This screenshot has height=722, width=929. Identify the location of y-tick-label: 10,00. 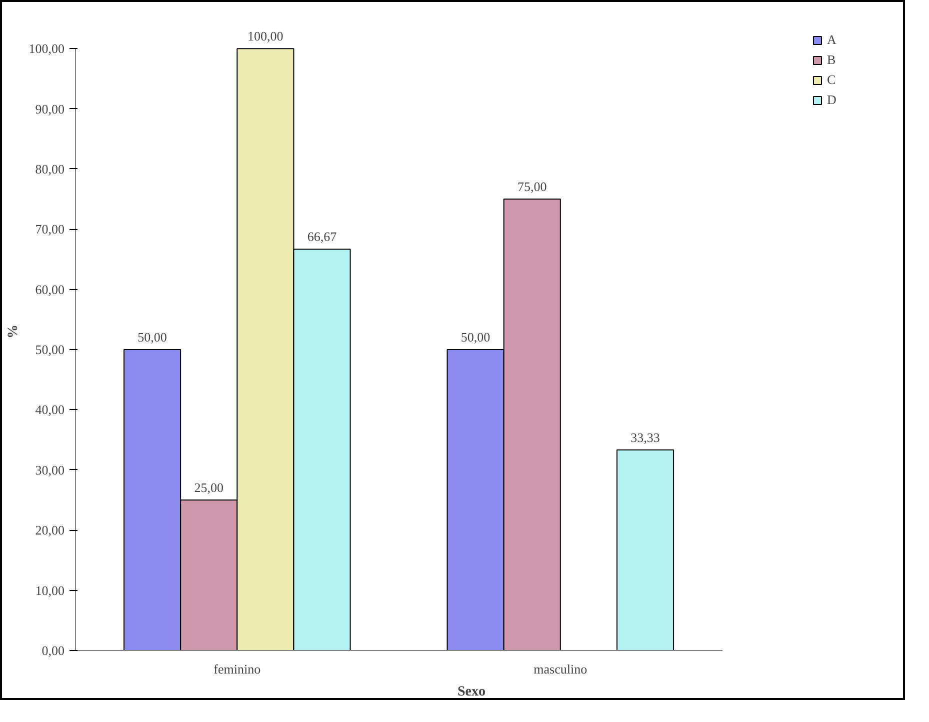
(49, 590).